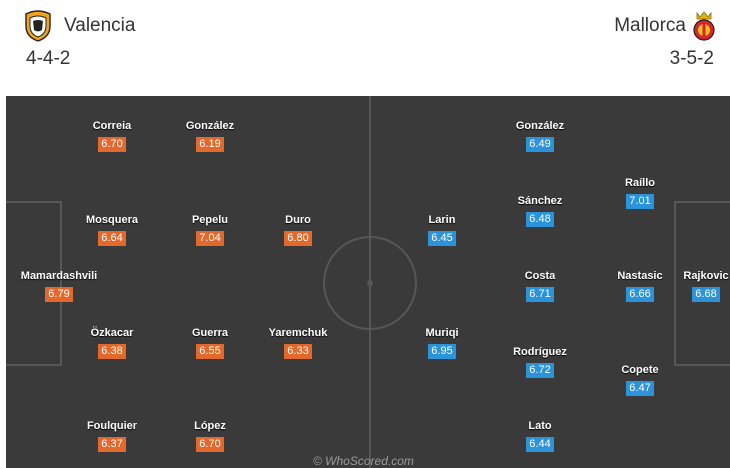 This screenshot has height=468, width=730. What do you see at coordinates (112, 426) in the screenshot?
I see `player-name: Foulquier` at bounding box center [112, 426].